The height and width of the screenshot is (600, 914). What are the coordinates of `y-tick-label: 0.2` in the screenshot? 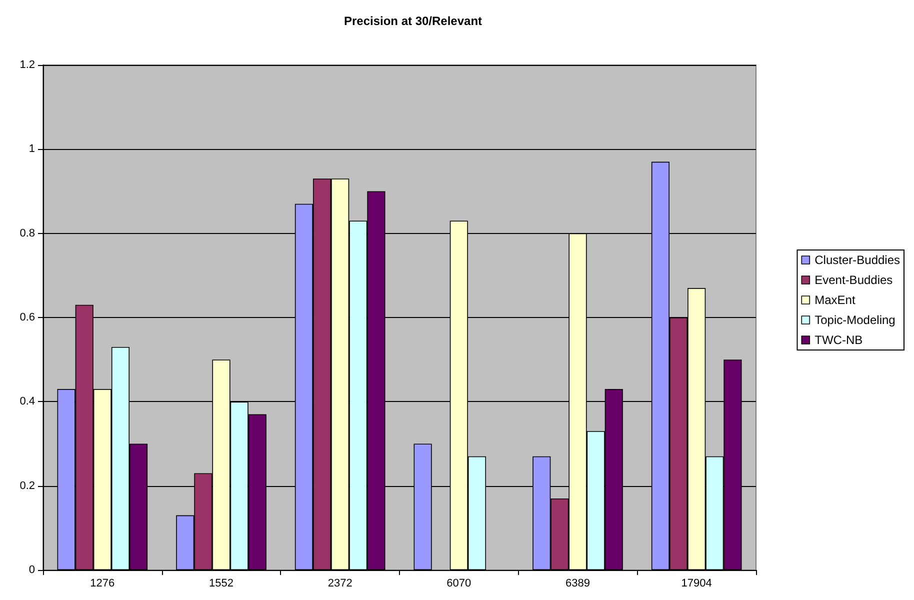 It's located at (27, 486).